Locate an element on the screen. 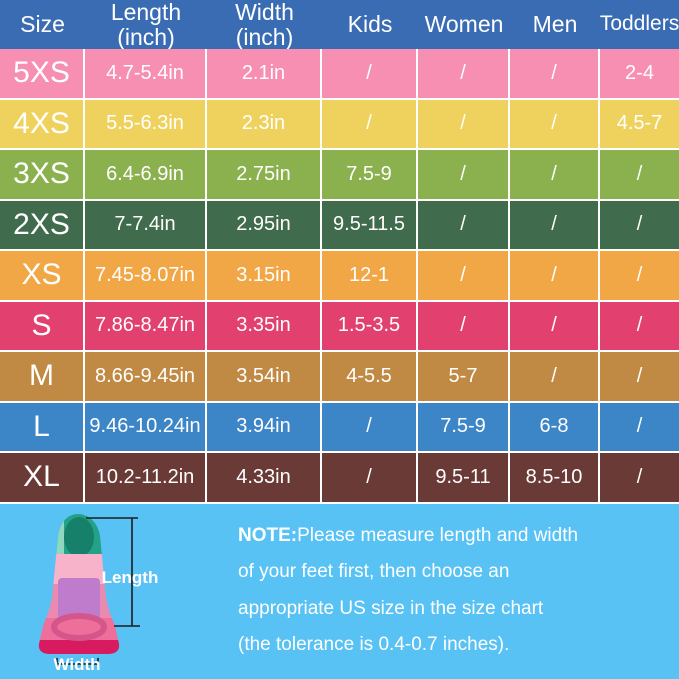  note-label: NOTE: is located at coordinates (268, 535).